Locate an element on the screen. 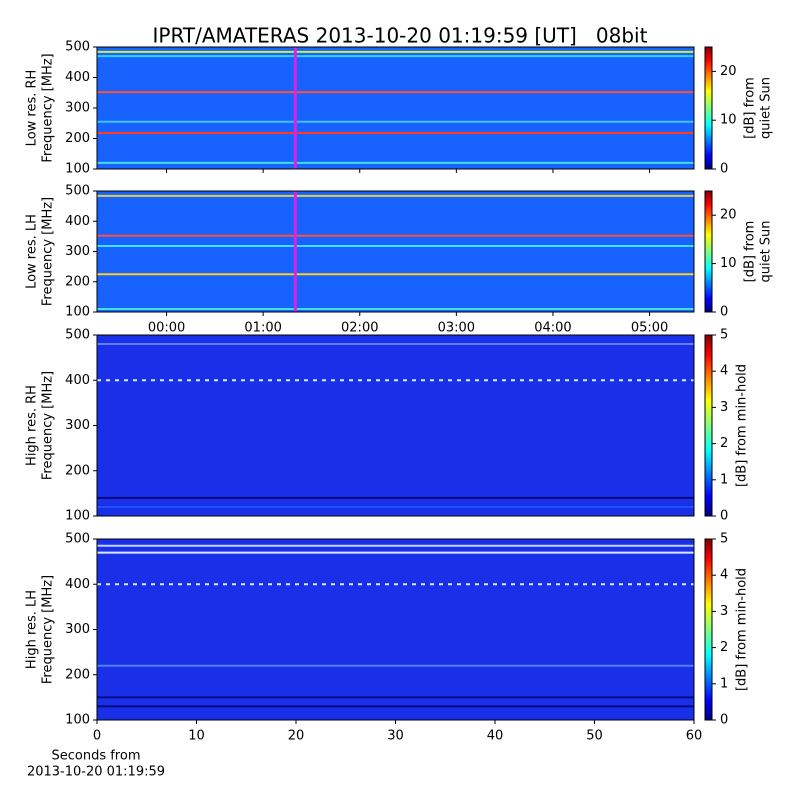  x-axis-label: 2013-10-20 01:19:59 is located at coordinates (96, 772).